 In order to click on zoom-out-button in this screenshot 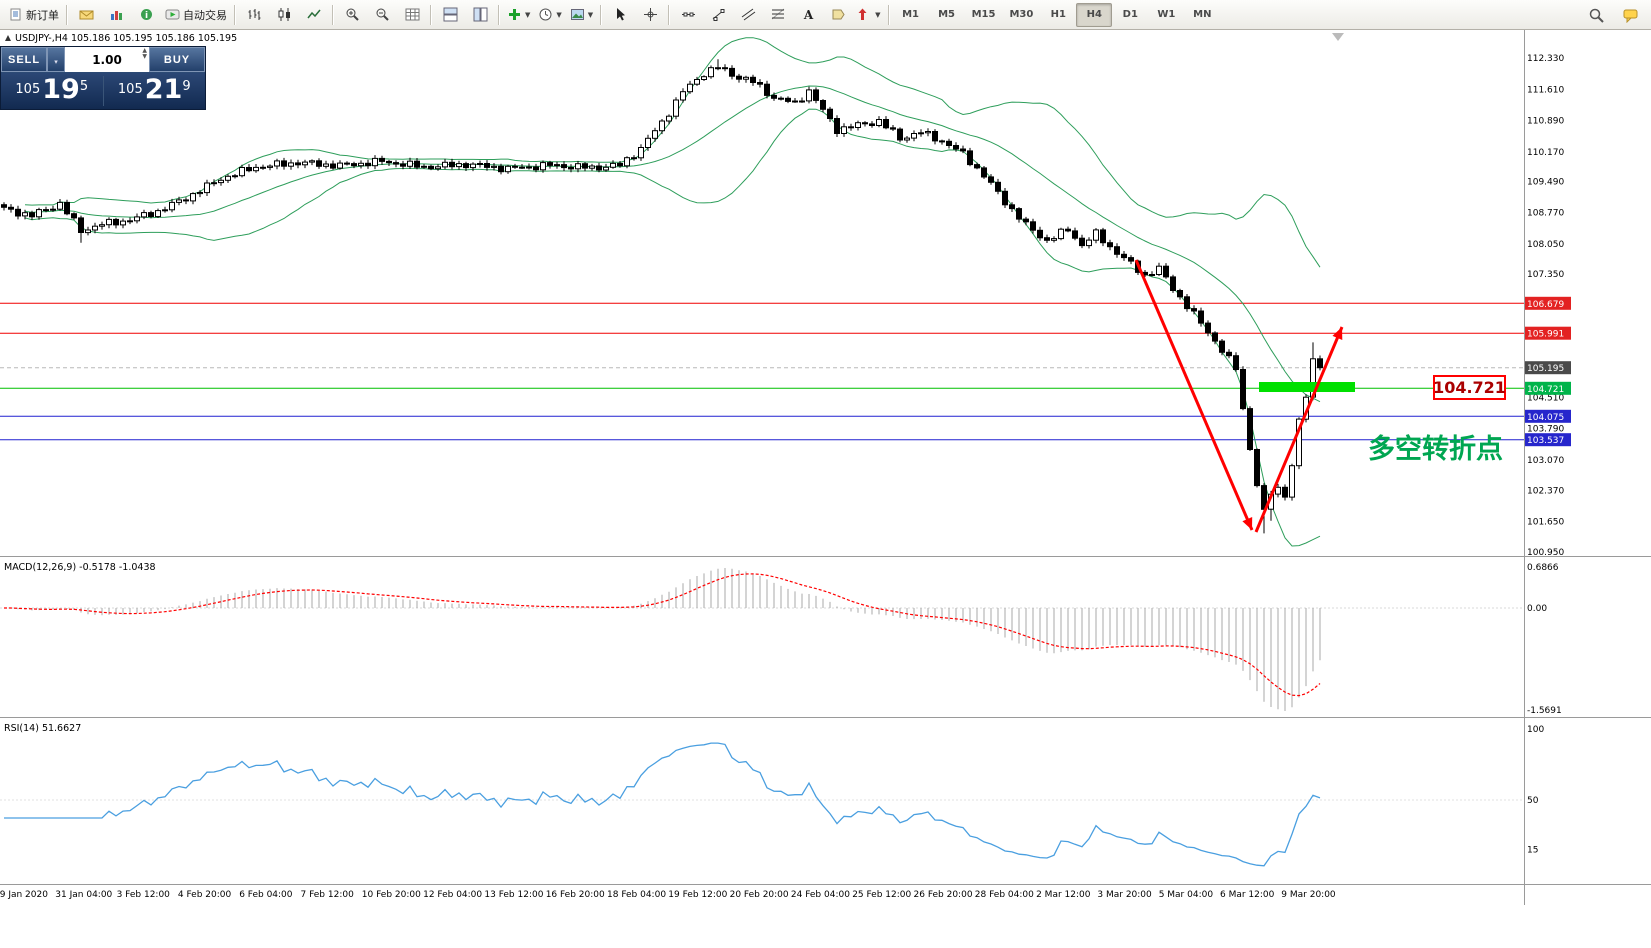, I will do `click(382, 15)`.